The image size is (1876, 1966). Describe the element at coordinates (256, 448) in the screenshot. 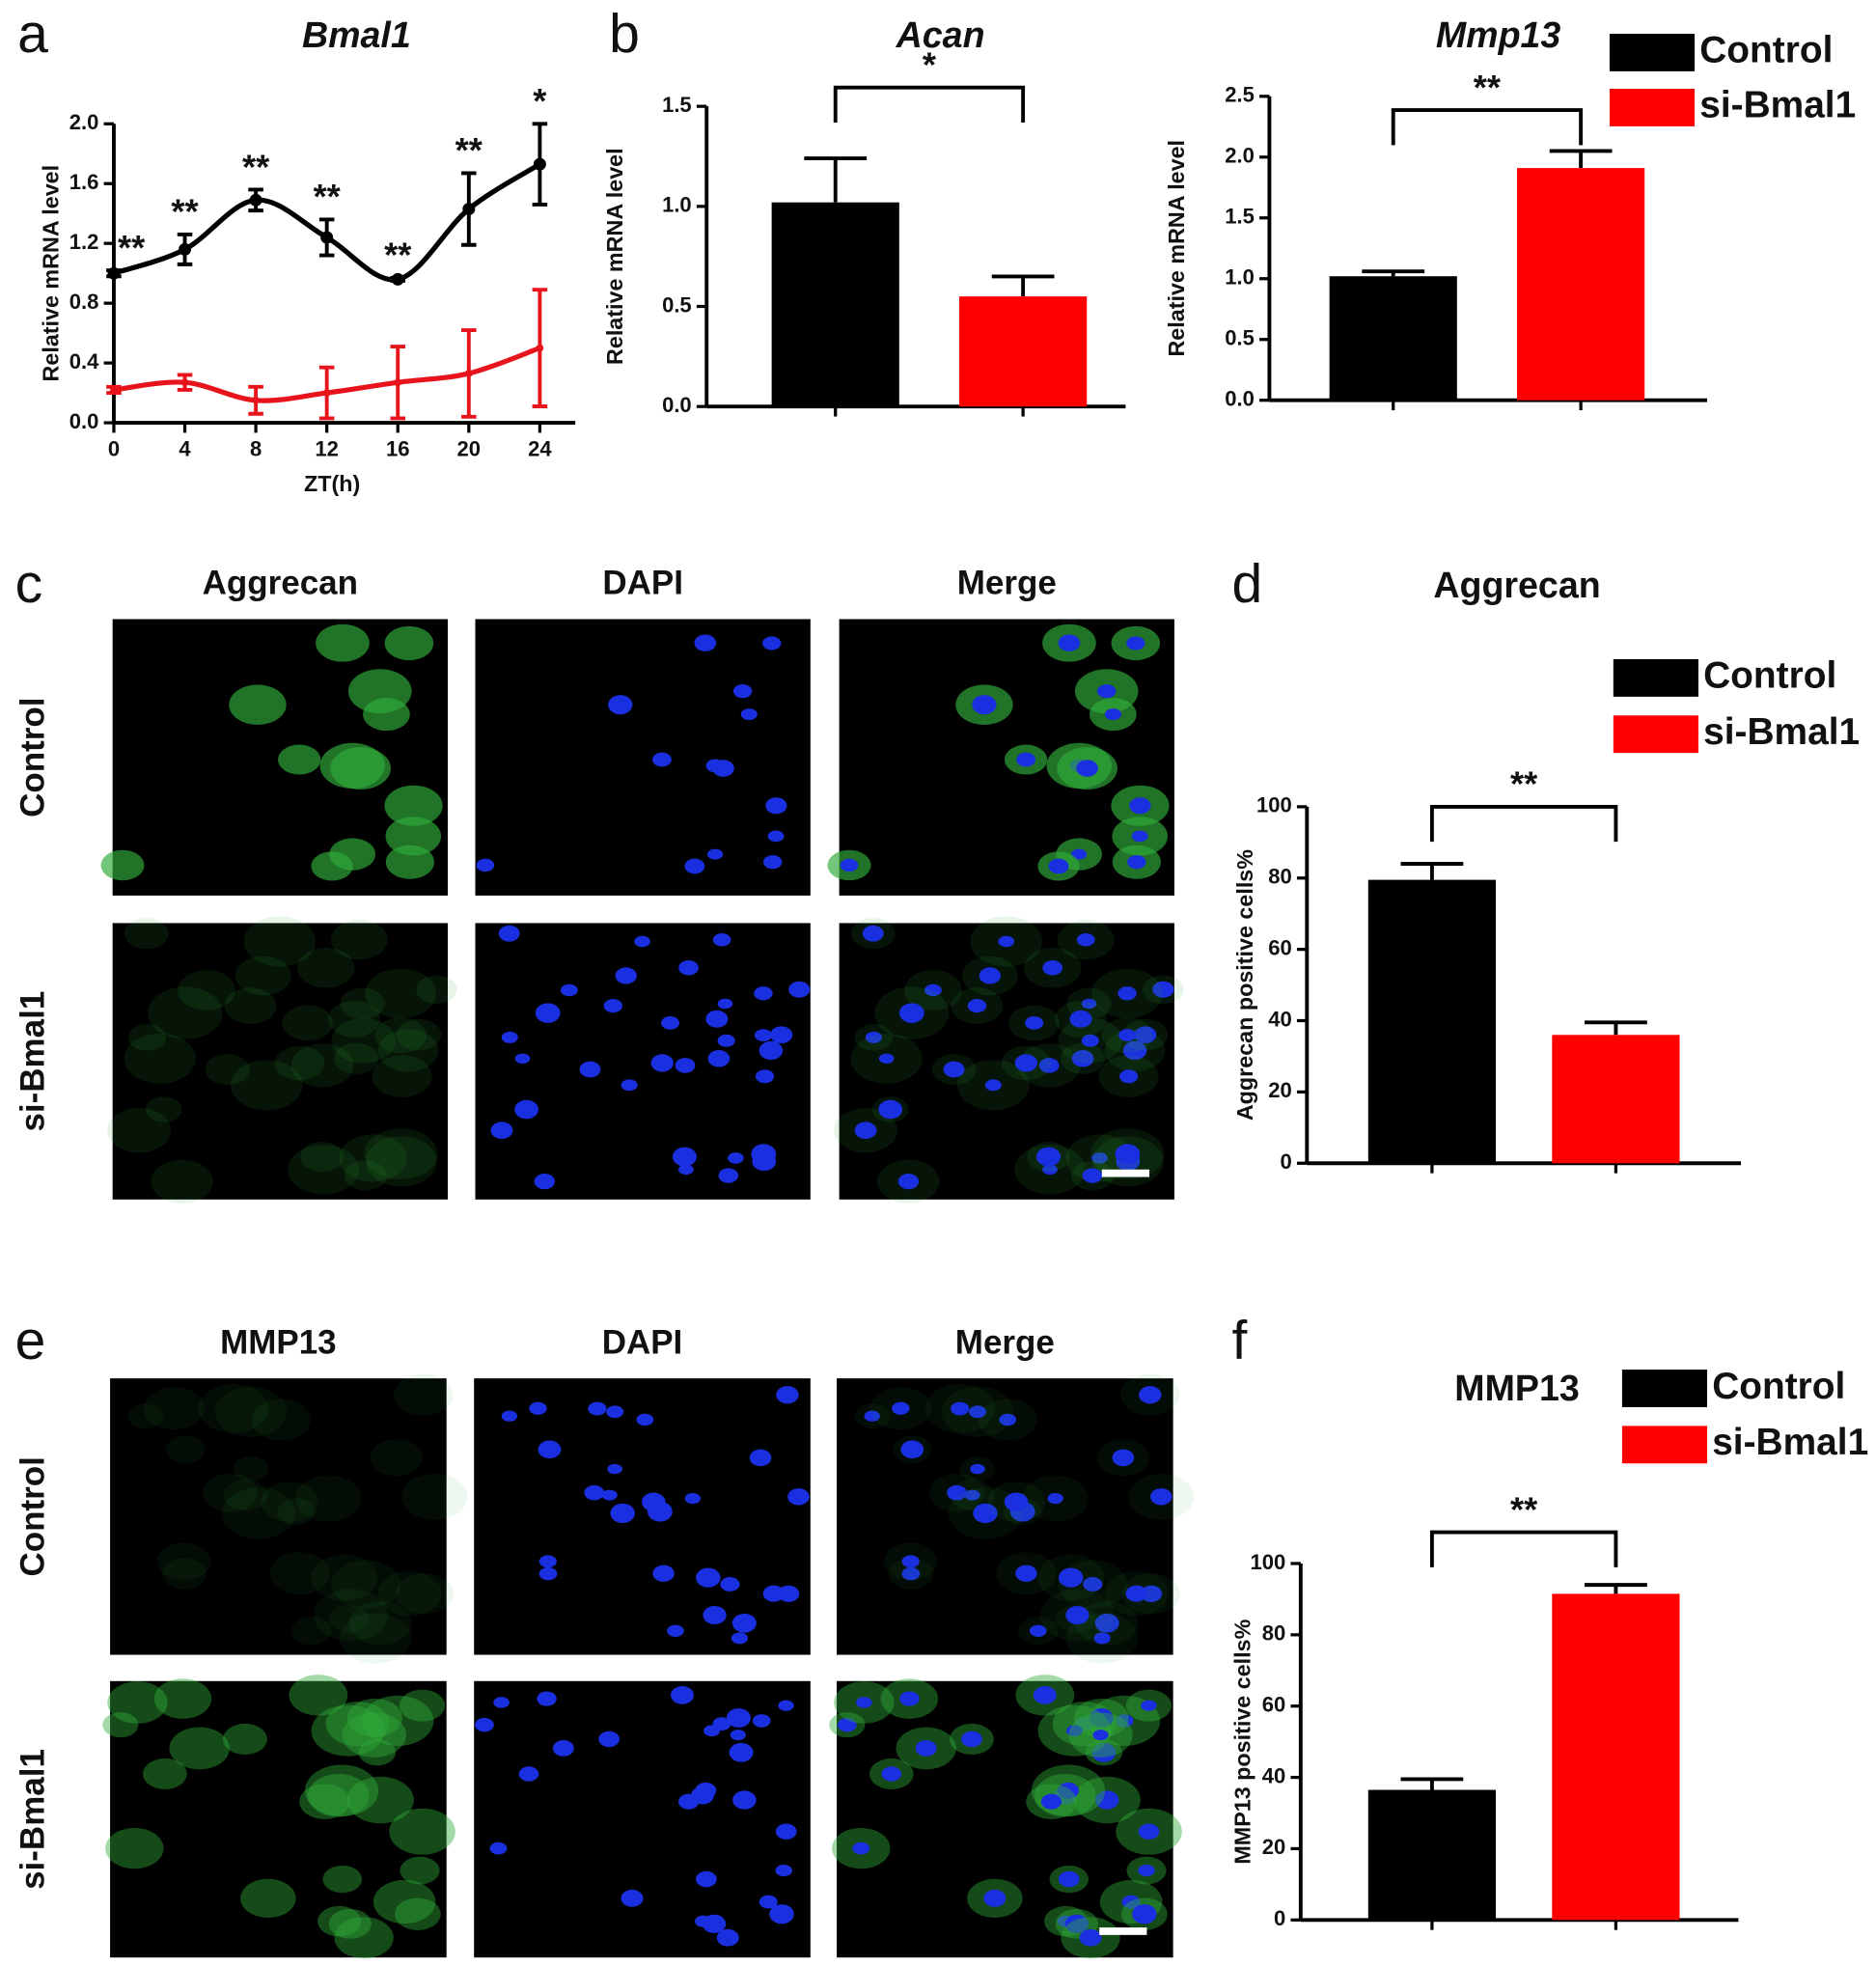

I see `x-tick-label: 8` at that location.